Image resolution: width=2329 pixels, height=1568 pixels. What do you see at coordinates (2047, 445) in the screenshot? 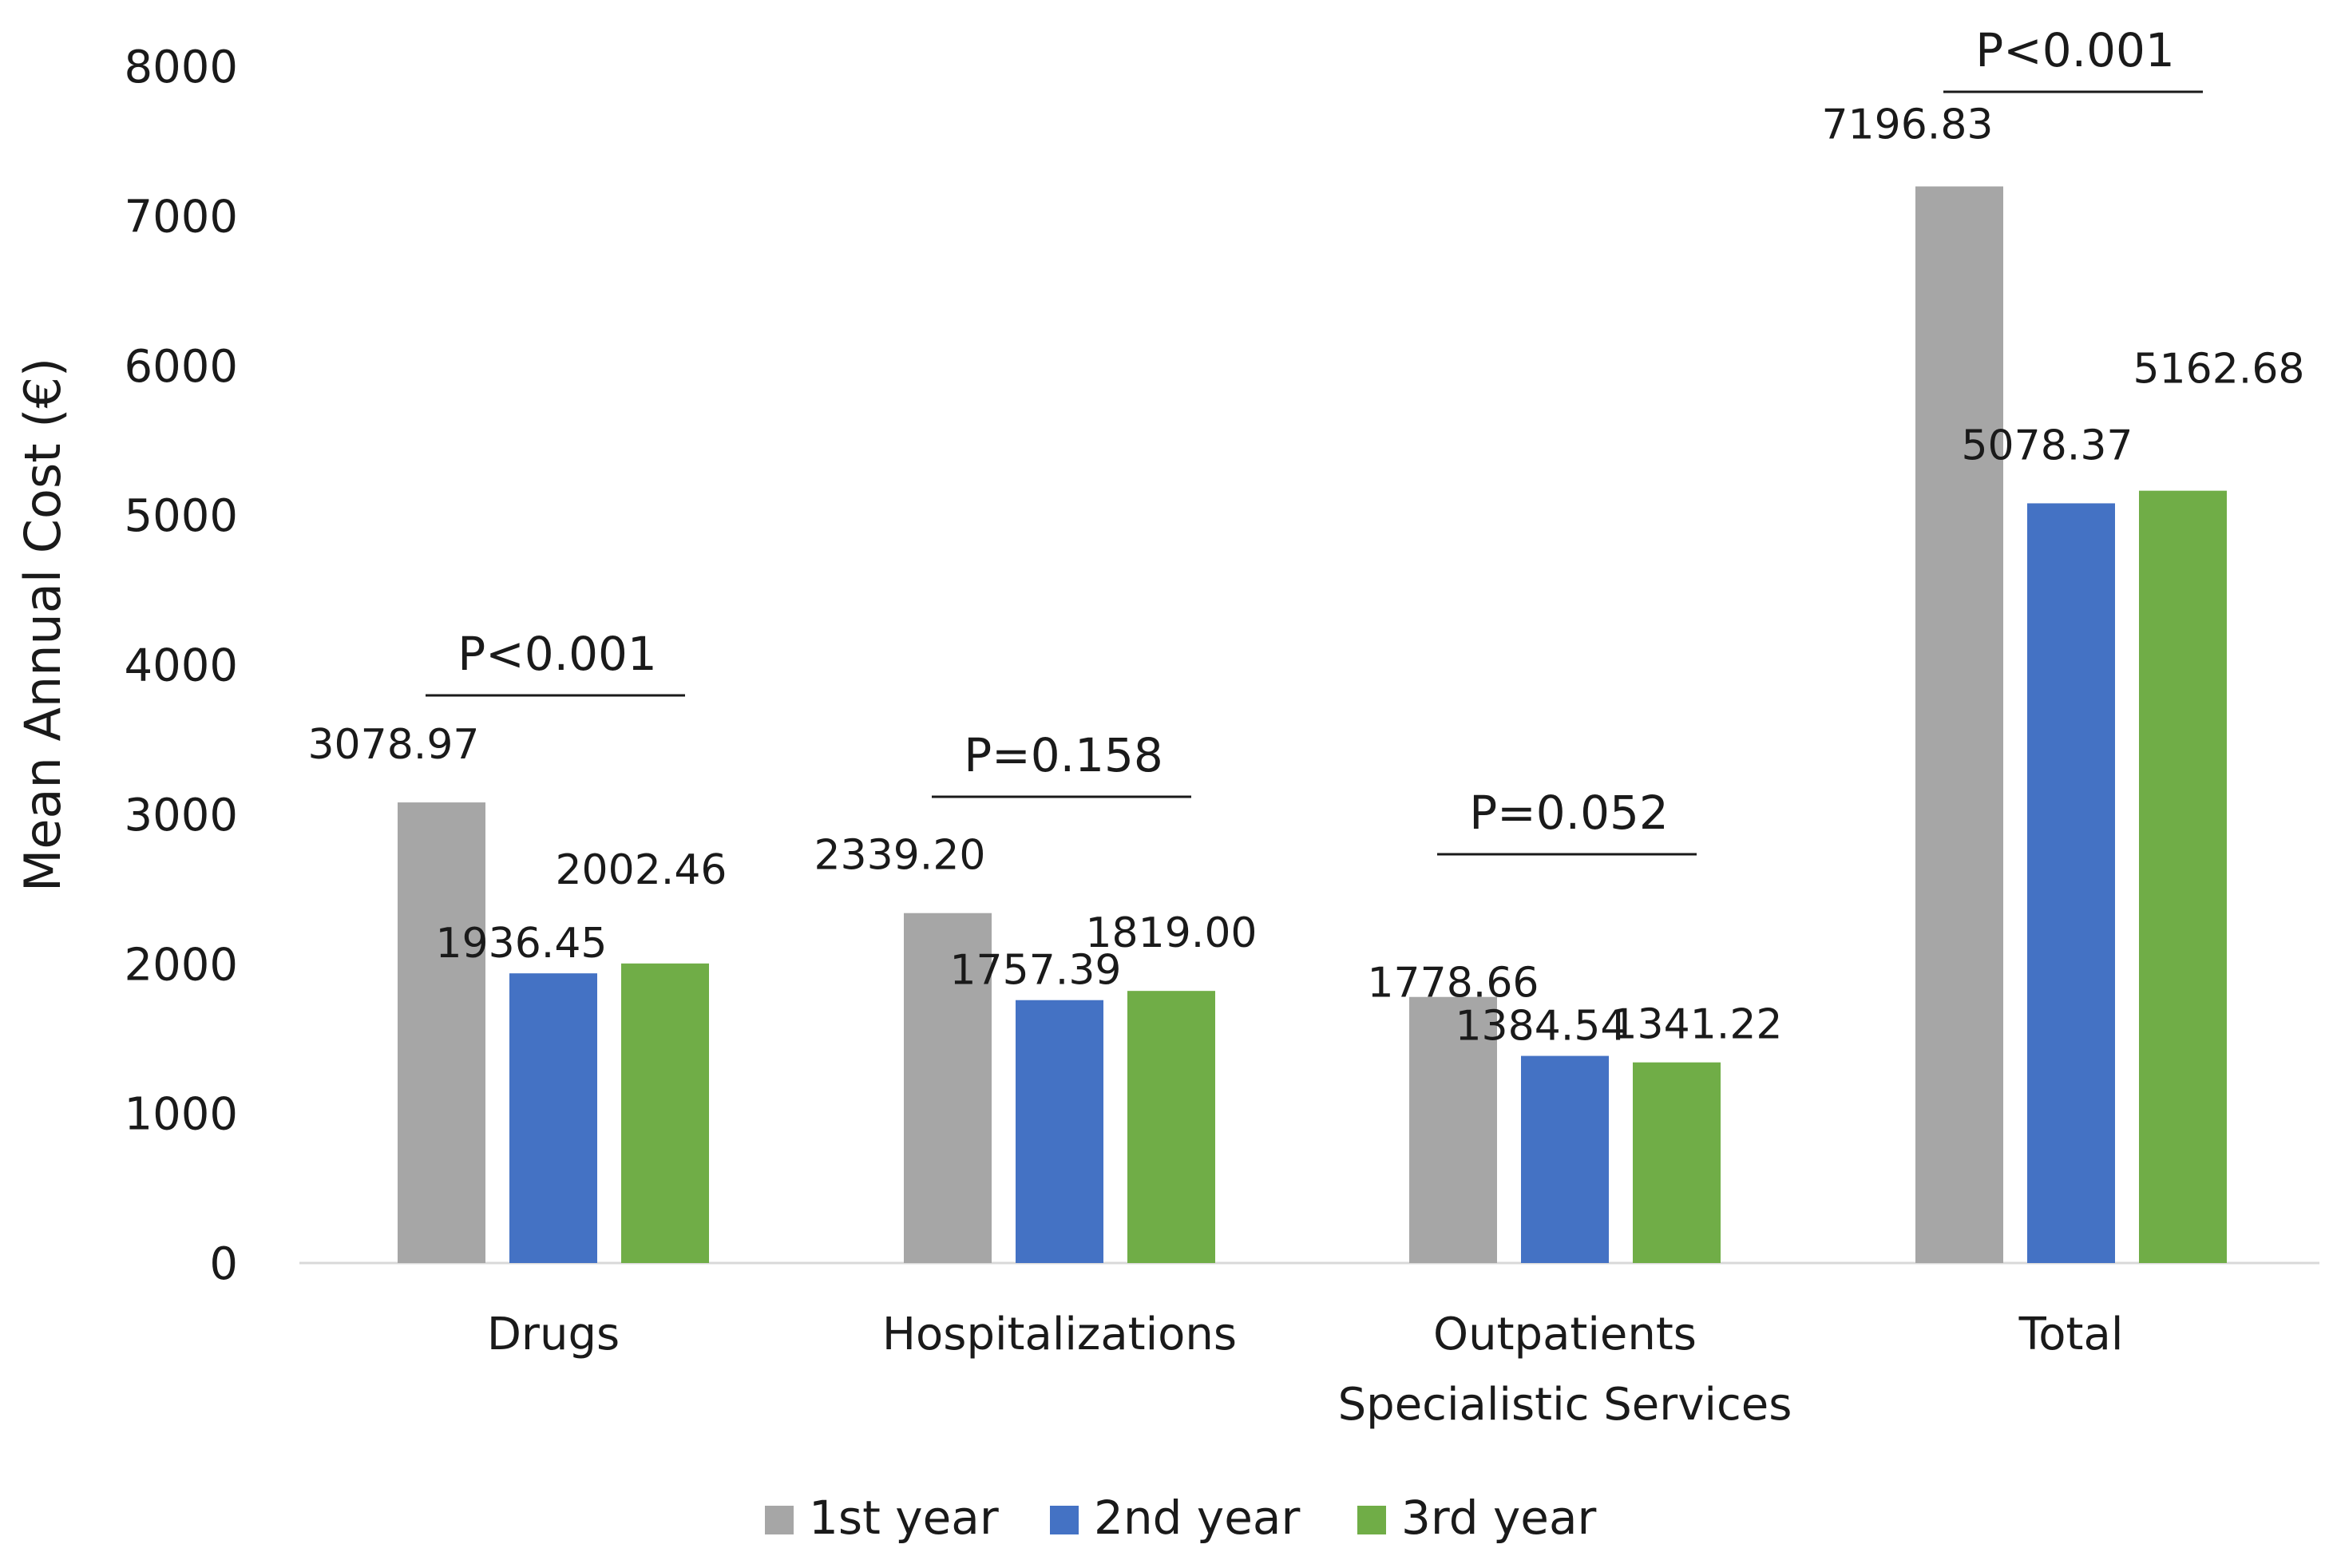
I see `data-label: 5078.37` at bounding box center [2047, 445].